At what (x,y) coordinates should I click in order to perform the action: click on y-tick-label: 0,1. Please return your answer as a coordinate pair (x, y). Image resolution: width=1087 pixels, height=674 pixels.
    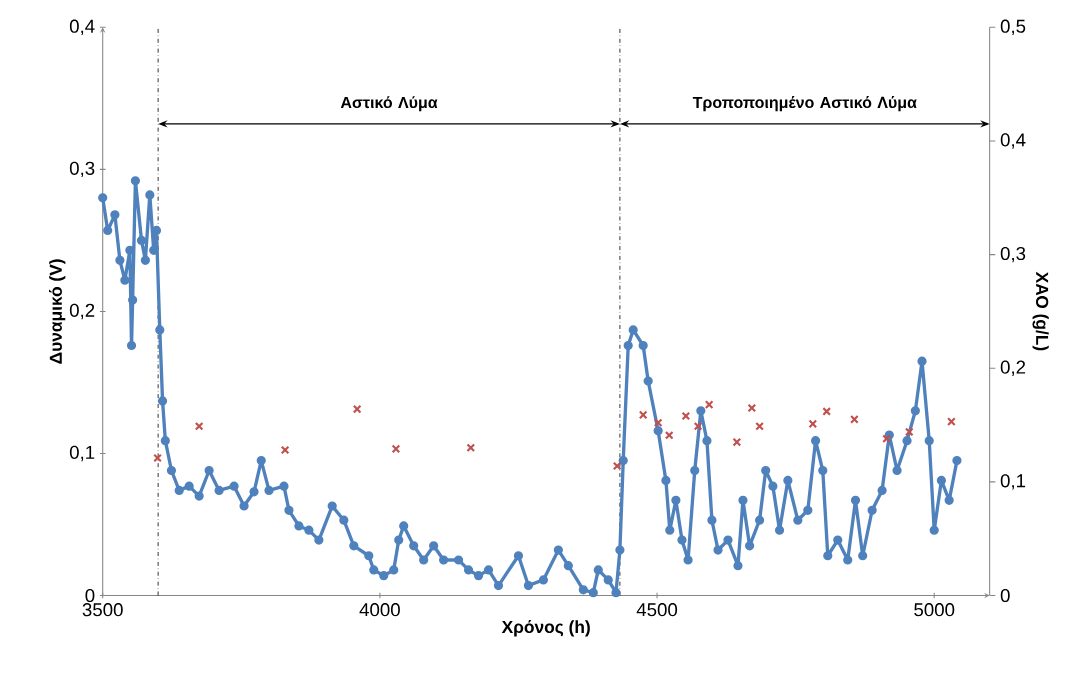
    Looking at the image, I should click on (82, 453).